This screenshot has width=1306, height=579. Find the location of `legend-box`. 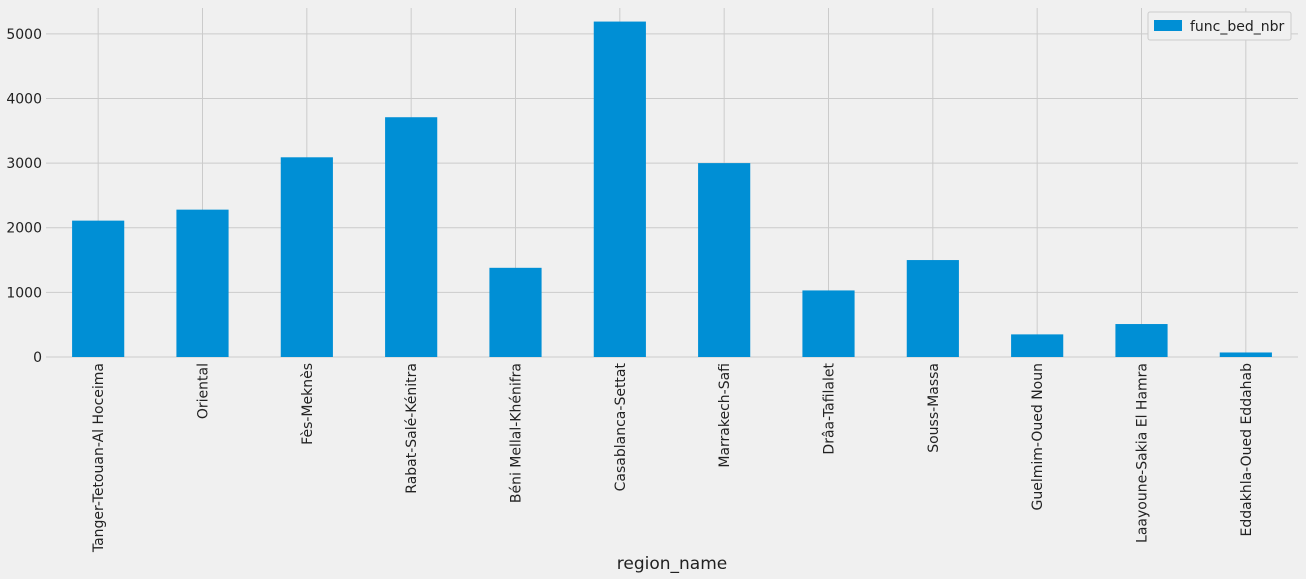

legend-box is located at coordinates (1219, 26).